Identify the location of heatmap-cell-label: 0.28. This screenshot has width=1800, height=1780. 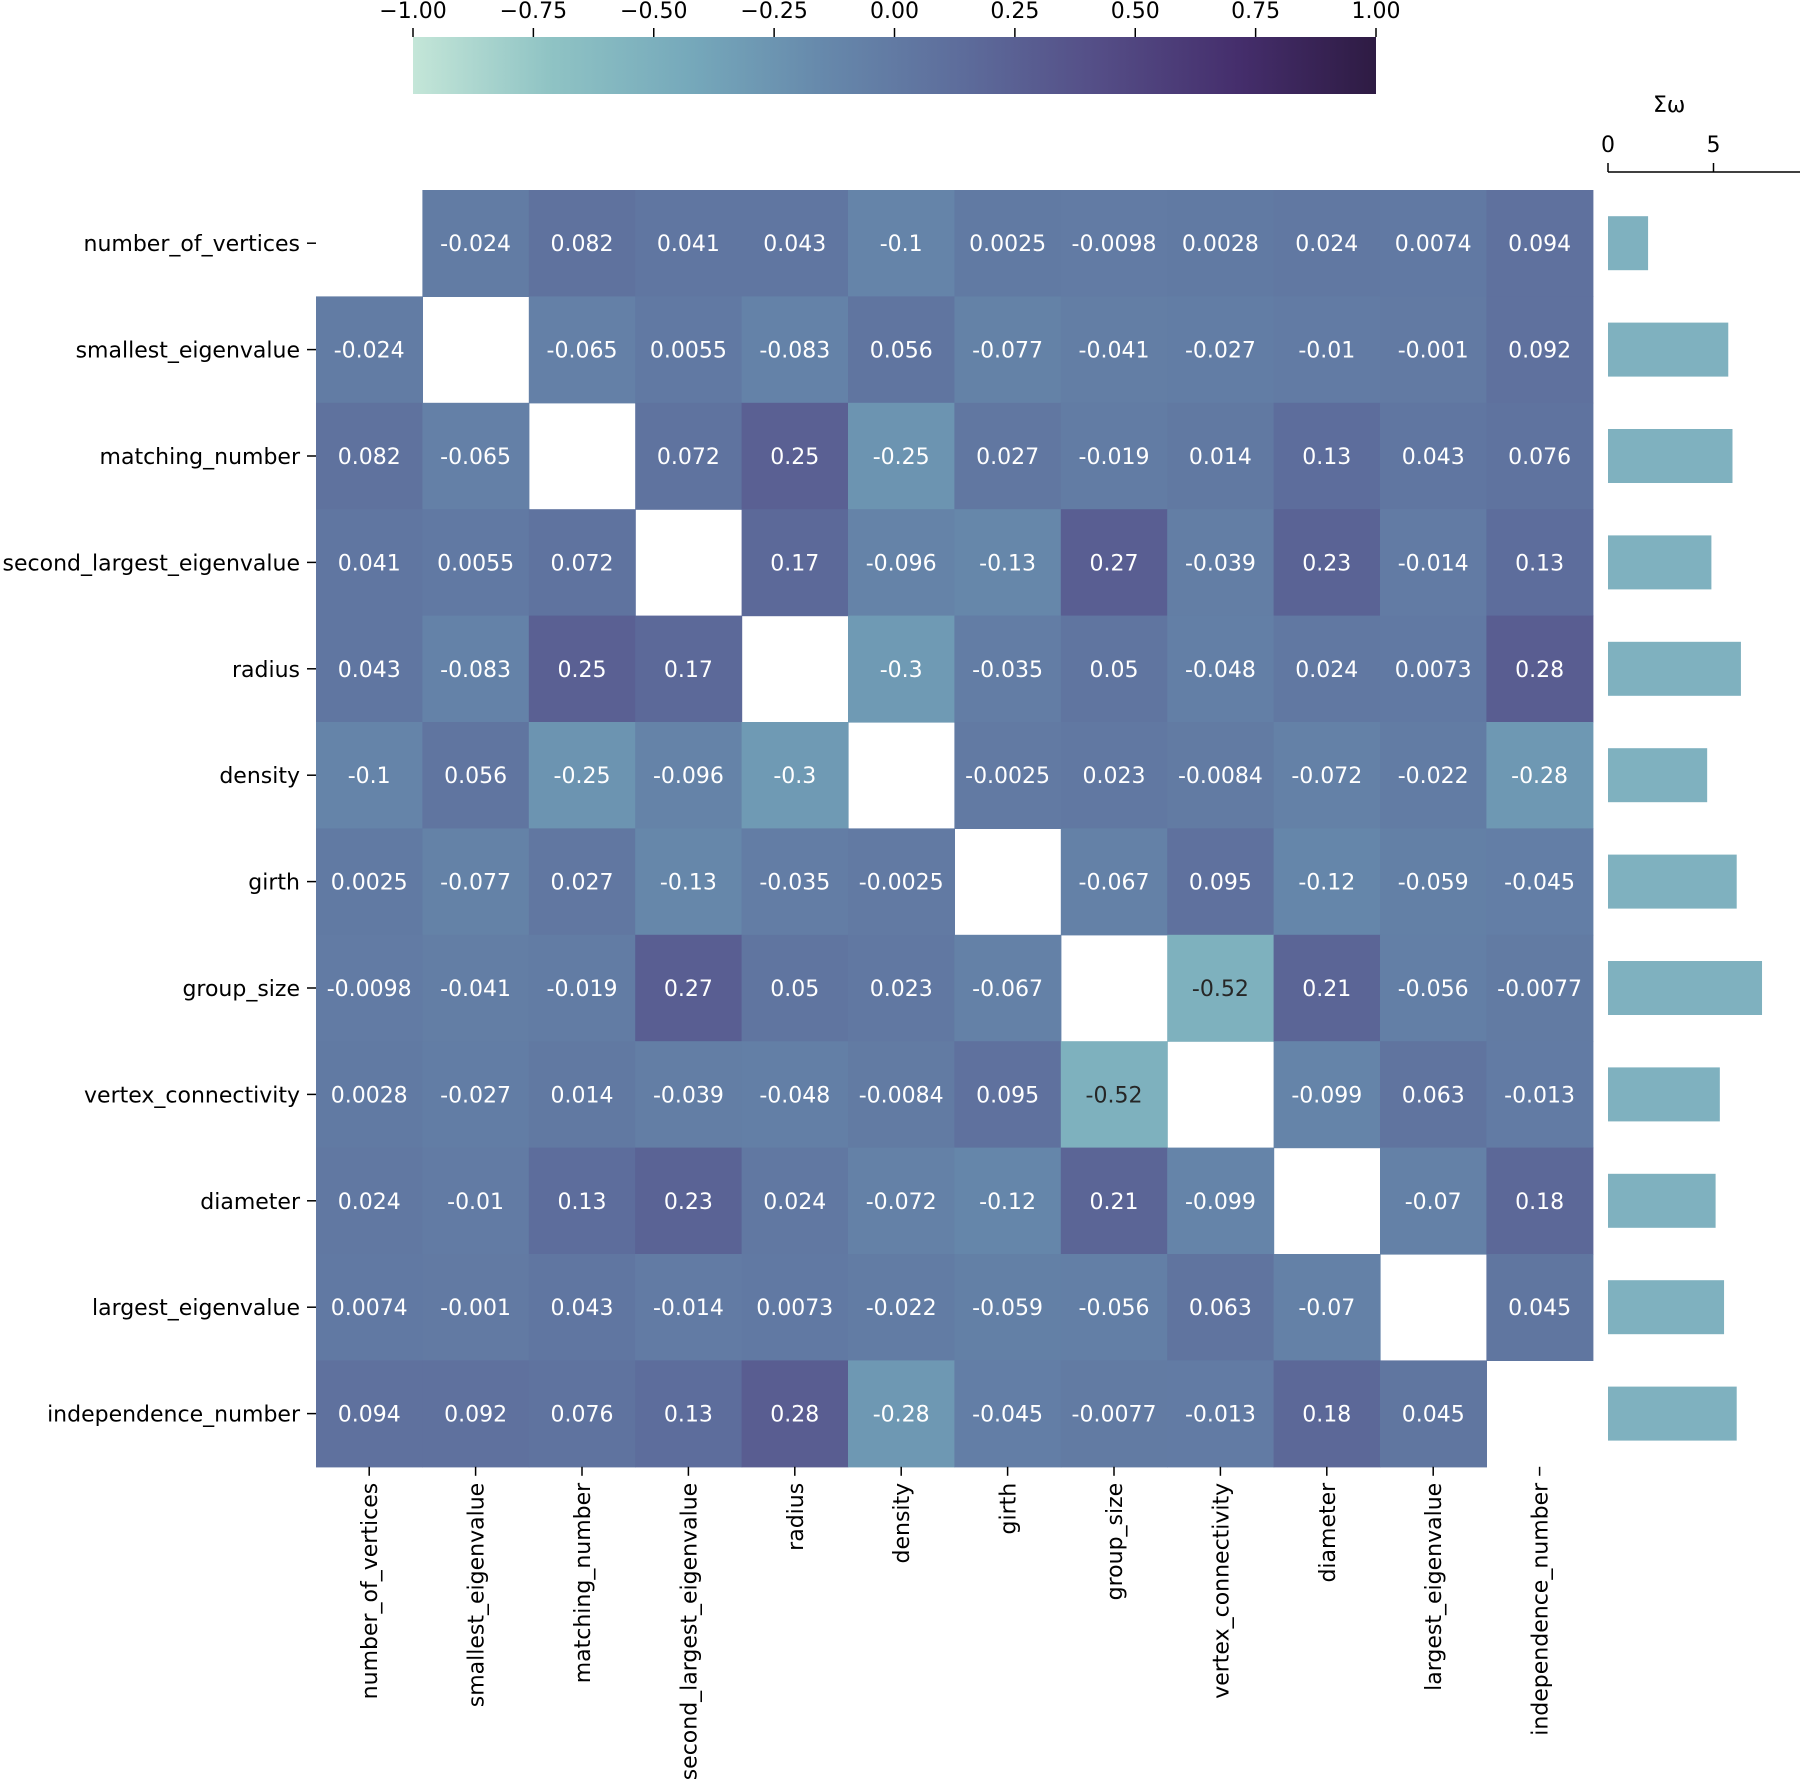
(1539, 670).